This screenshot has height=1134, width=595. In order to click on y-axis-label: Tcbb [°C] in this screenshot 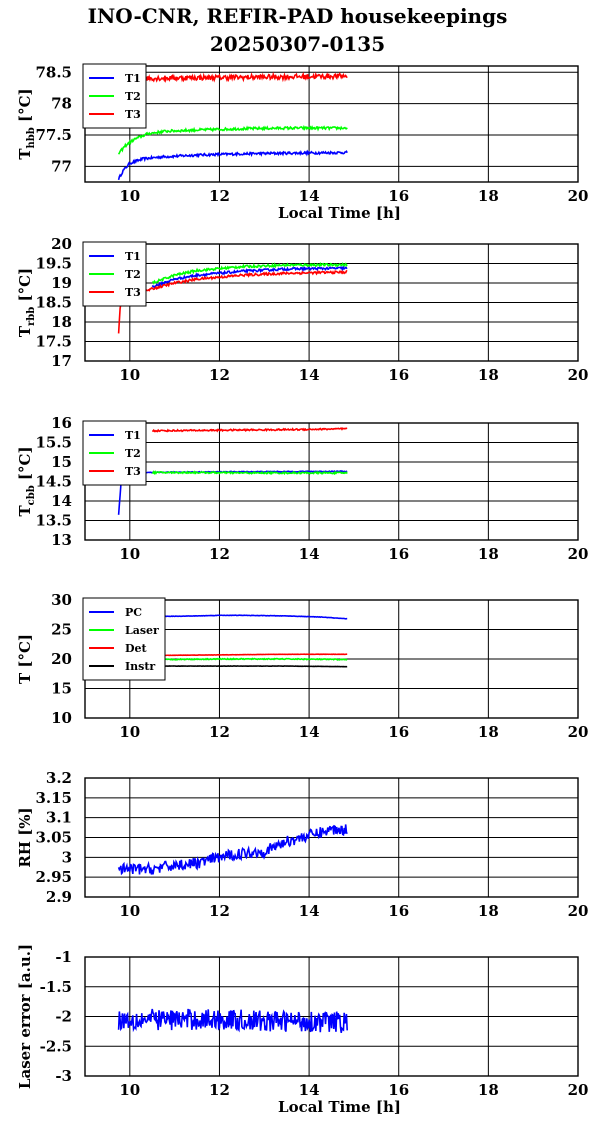, I will do `click(26, 481)`.